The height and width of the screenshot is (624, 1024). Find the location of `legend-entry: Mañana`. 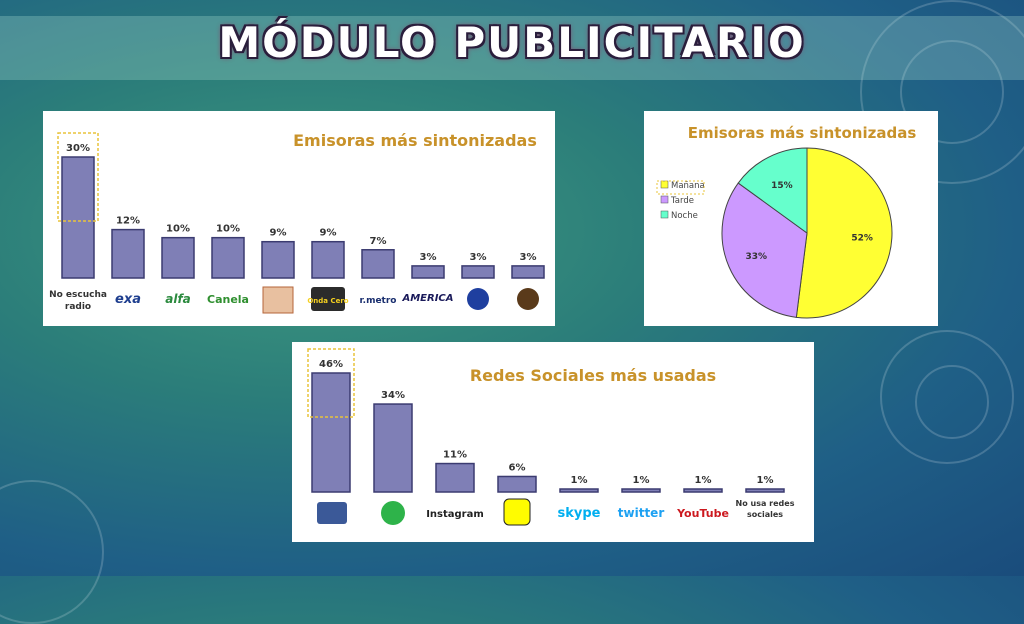

legend-entry: Mañana is located at coordinates (688, 186).